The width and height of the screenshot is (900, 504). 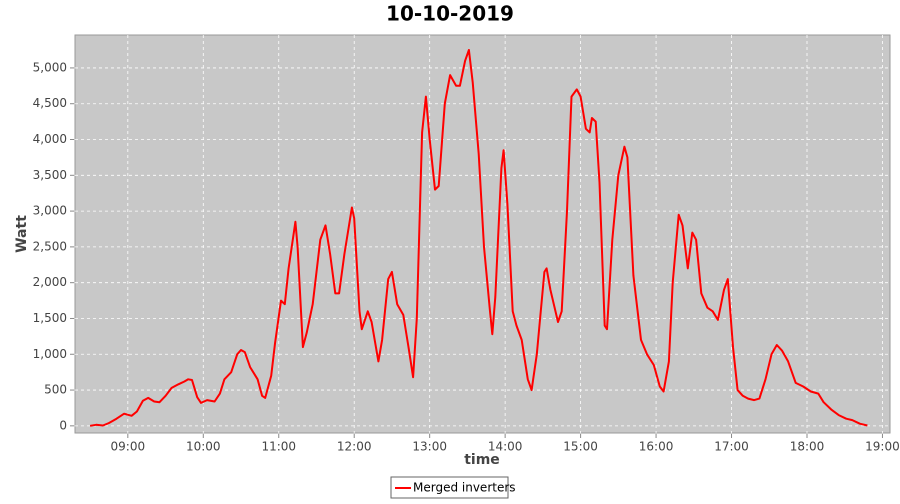 What do you see at coordinates (505, 447) in the screenshot?
I see `x-tick-label: 14:00` at bounding box center [505, 447].